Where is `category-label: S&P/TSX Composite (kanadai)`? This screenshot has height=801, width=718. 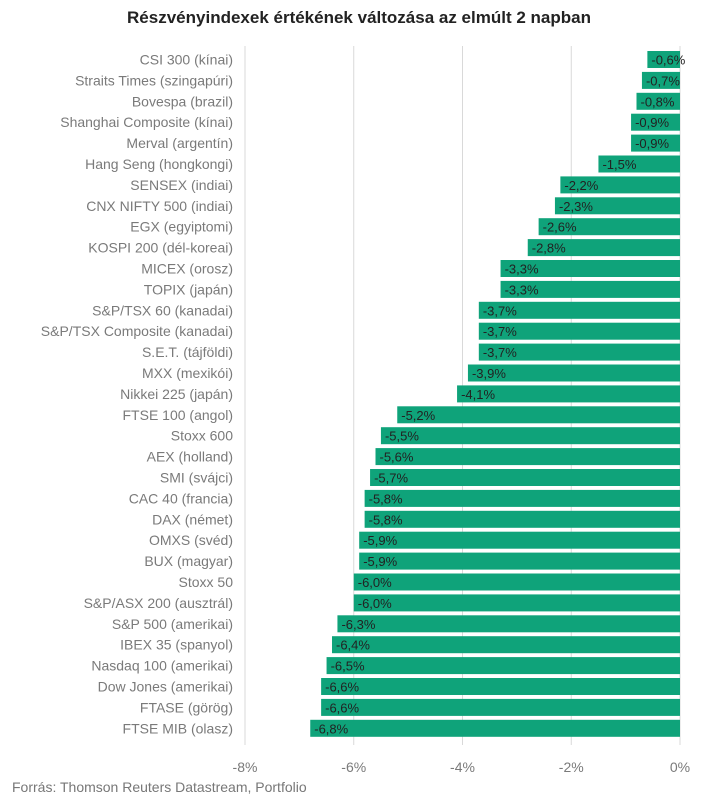
category-label: S&P/TSX Composite (kanadai) is located at coordinates (137, 331).